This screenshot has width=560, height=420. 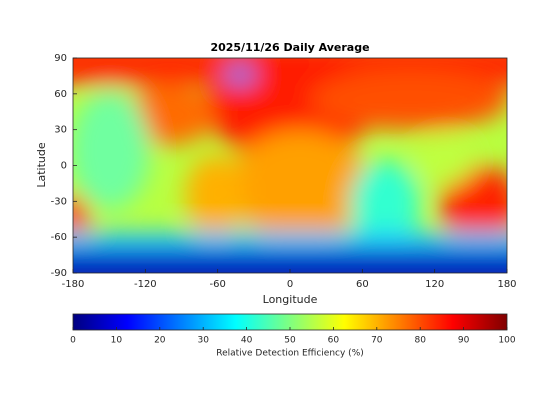 I want to click on x-tick-label: -180, so click(x=73, y=284).